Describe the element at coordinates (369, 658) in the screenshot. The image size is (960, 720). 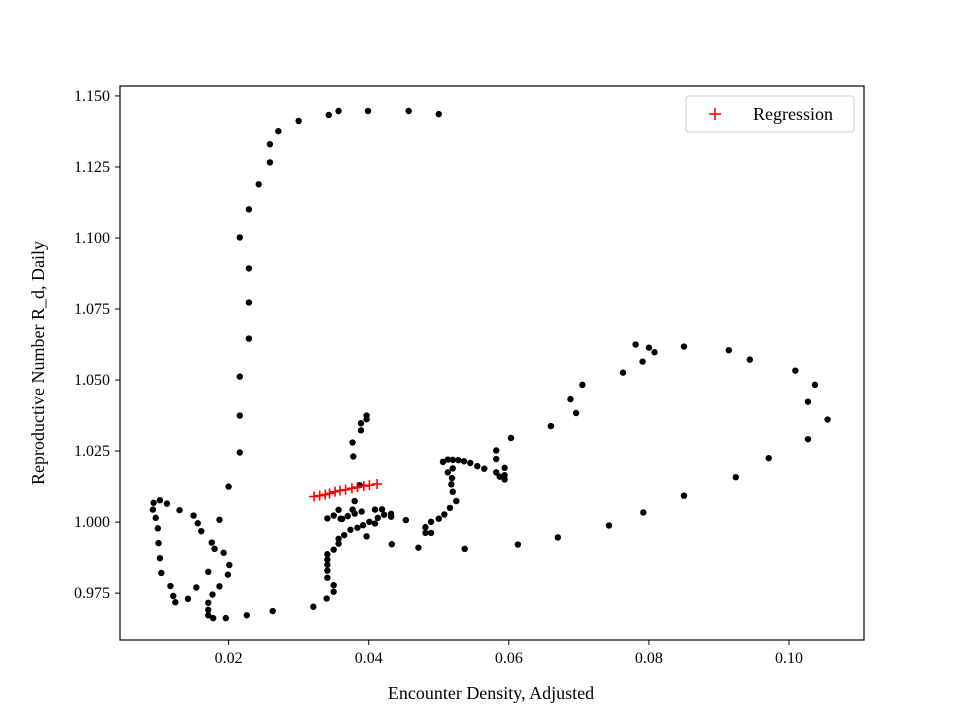
I see `x-tick-label: 0.04` at that location.